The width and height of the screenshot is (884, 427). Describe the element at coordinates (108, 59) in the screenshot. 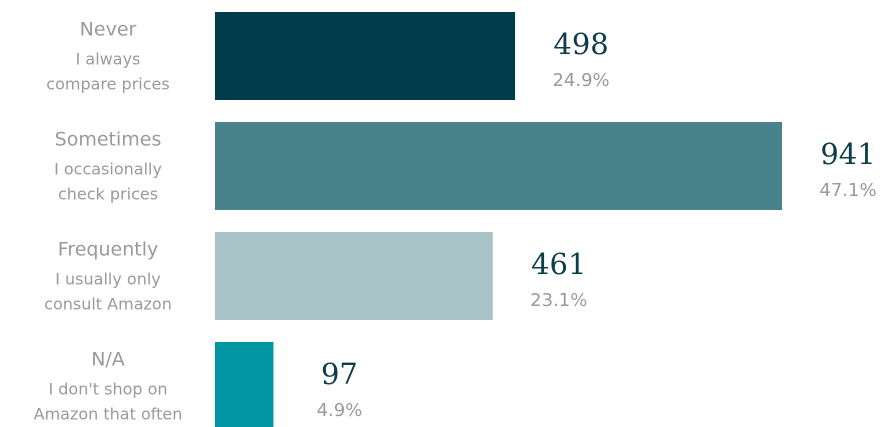

I see `category-description: I always` at that location.